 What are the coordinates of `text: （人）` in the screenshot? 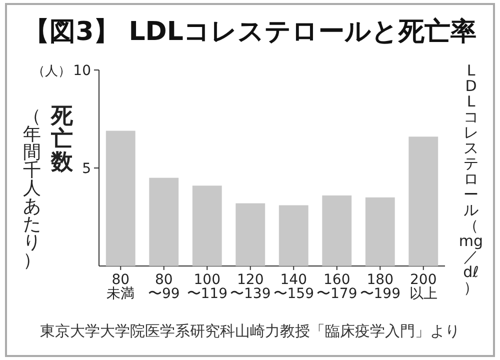 It's located at (51, 71).